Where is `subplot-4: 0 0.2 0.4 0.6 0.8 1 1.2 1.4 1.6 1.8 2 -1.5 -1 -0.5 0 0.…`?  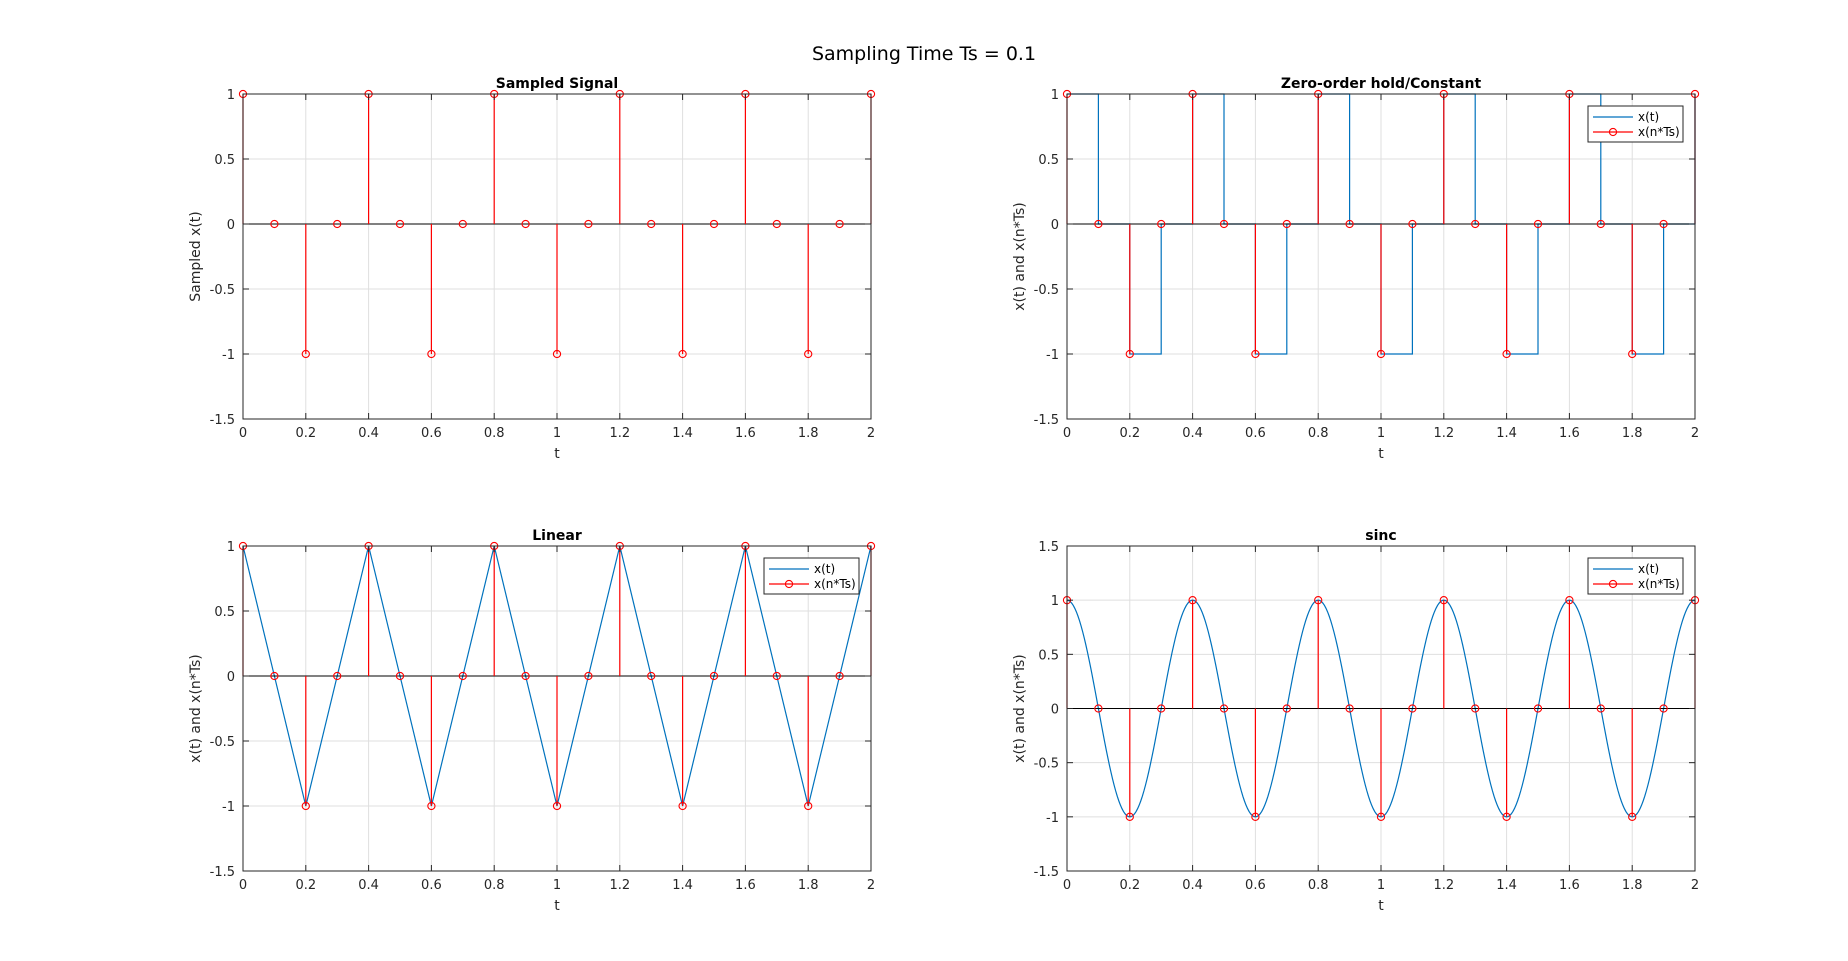 subplot-4: 0 0.2 0.4 0.6 0.8 1 1.2 1.4 1.6 1.8 2 -1.5 -1 -0.5 0 0.… is located at coordinates (1356, 721).